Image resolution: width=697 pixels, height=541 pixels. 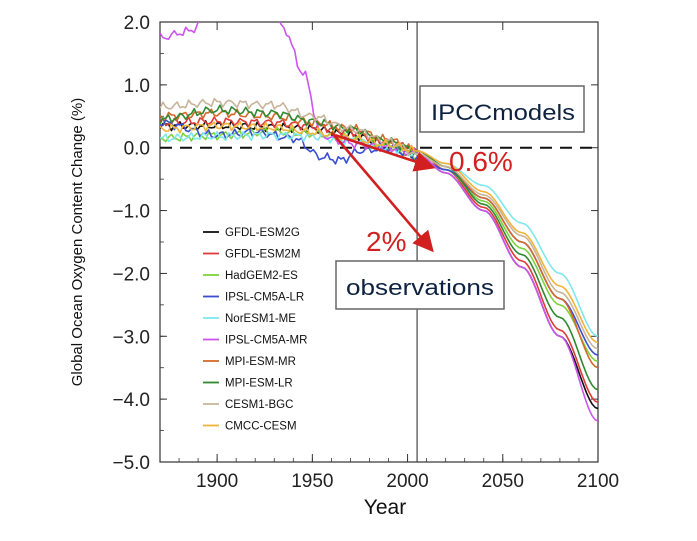 What do you see at coordinates (261, 276) in the screenshot?
I see `legend-label: HadGEM2-ES` at bounding box center [261, 276].